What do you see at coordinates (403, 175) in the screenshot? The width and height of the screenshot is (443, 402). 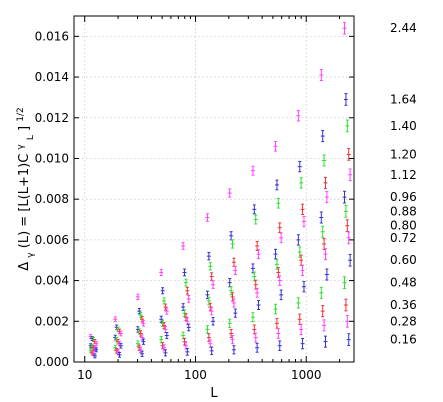 I see `series-label-1.12: 1.12` at bounding box center [403, 175].